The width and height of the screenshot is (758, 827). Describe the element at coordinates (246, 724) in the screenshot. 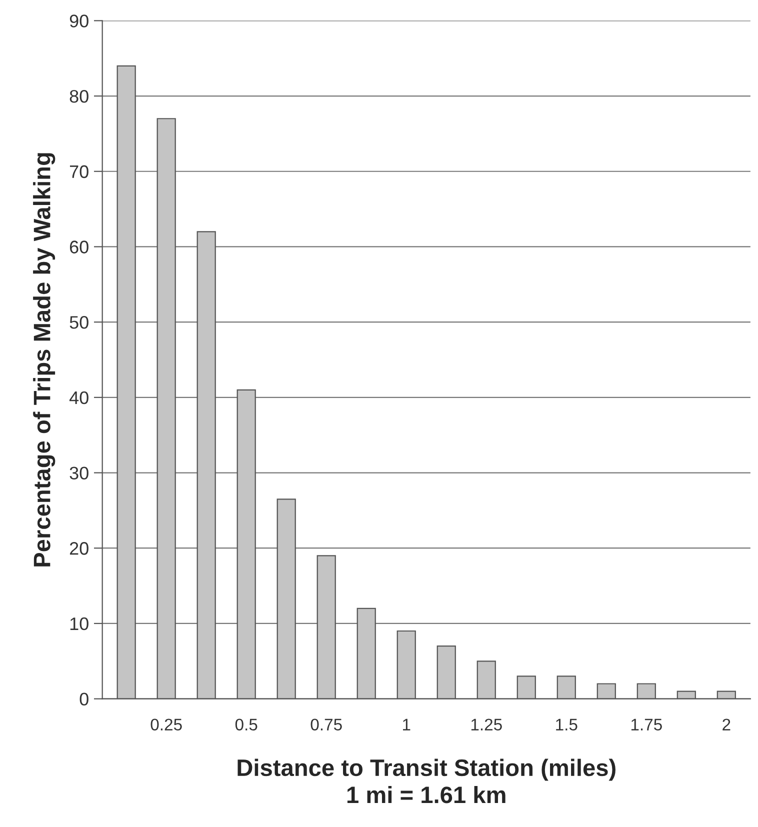

I see `x-tick-label: 0.5` at that location.